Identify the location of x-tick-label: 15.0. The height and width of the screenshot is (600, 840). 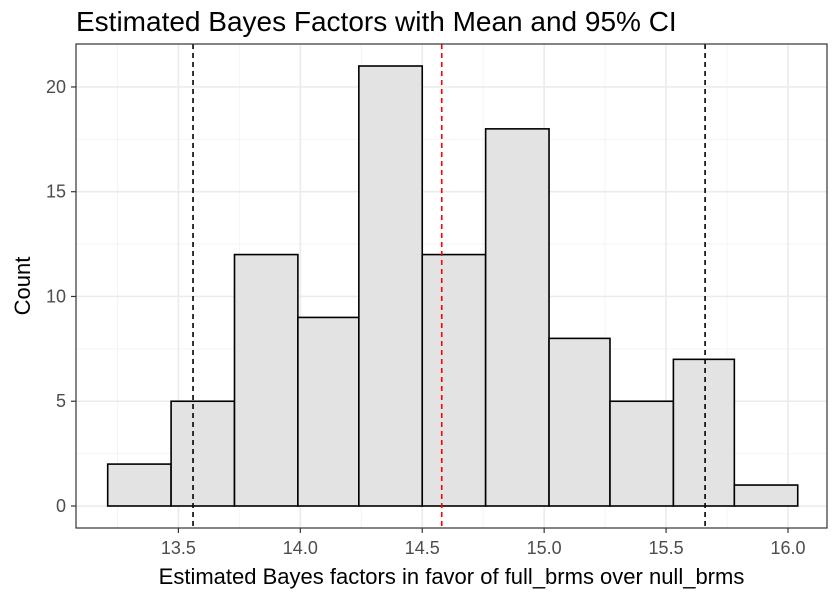
(544, 548).